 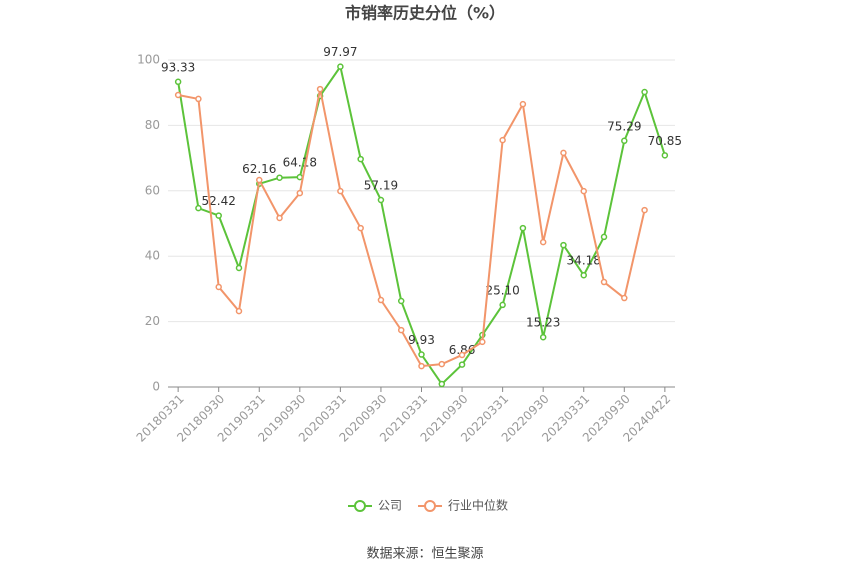 I want to click on y-tick-label: 40, so click(x=152, y=256).